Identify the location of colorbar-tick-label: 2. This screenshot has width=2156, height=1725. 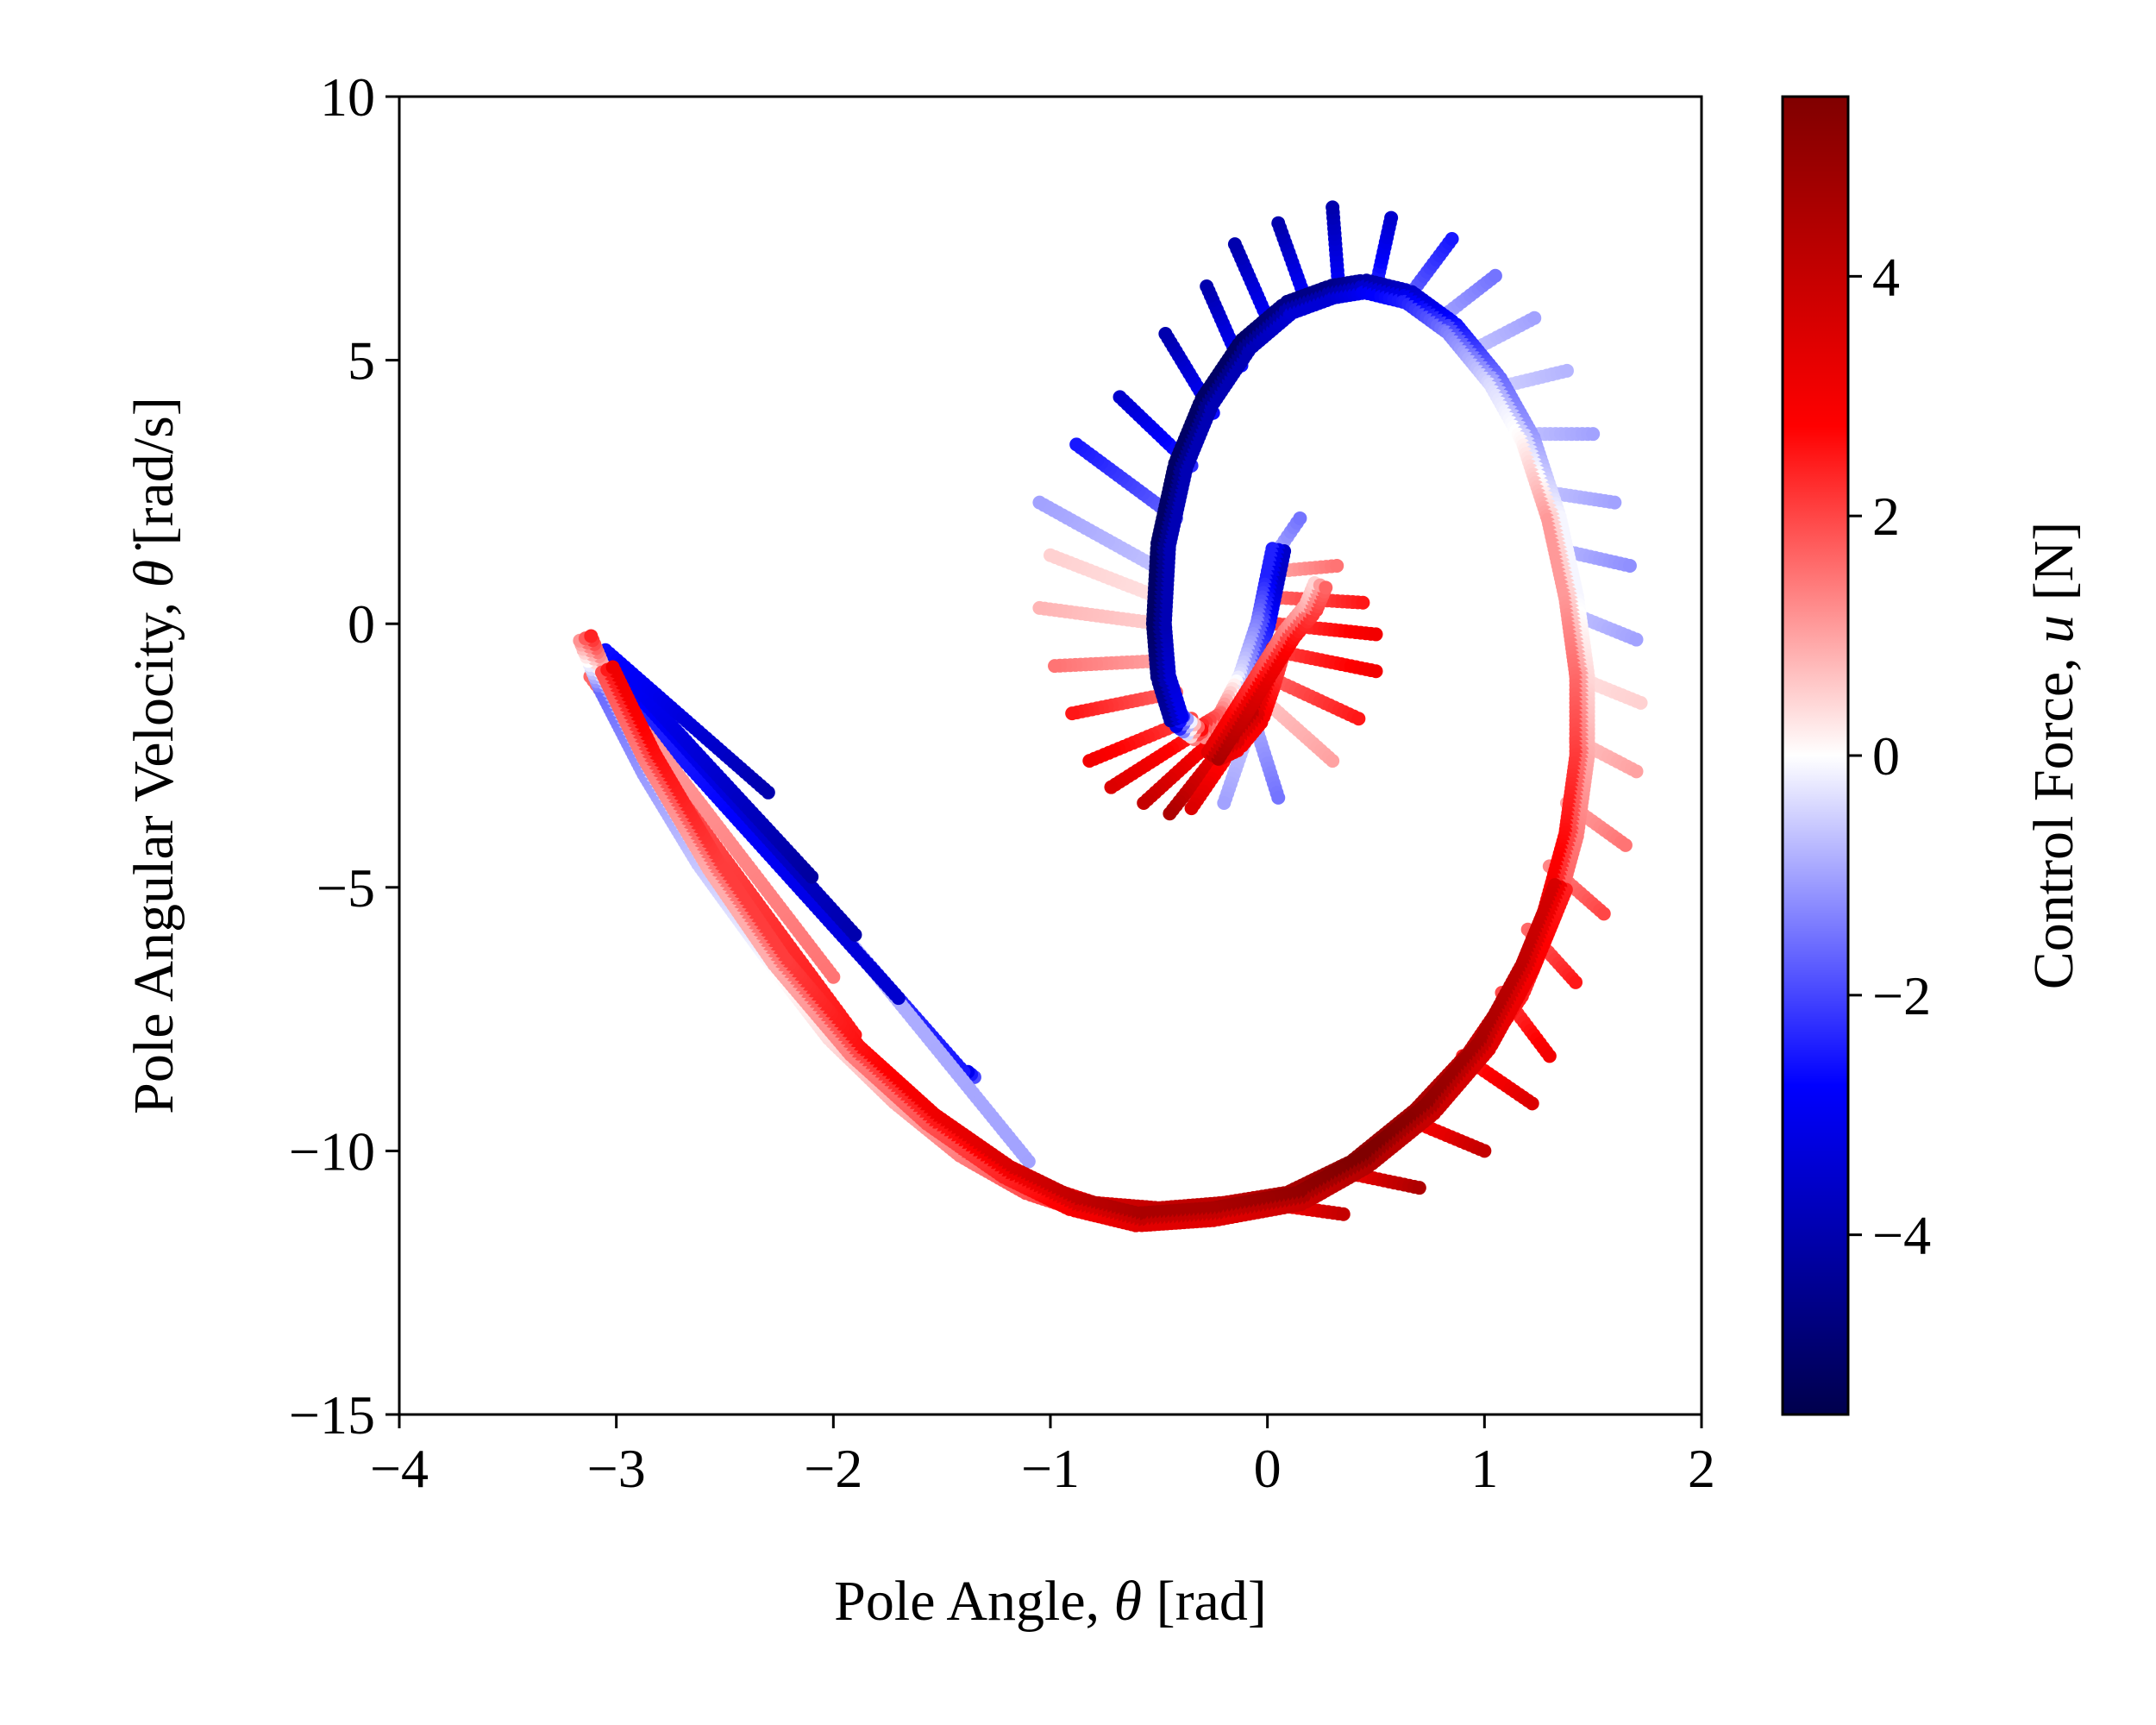
(1886, 517).